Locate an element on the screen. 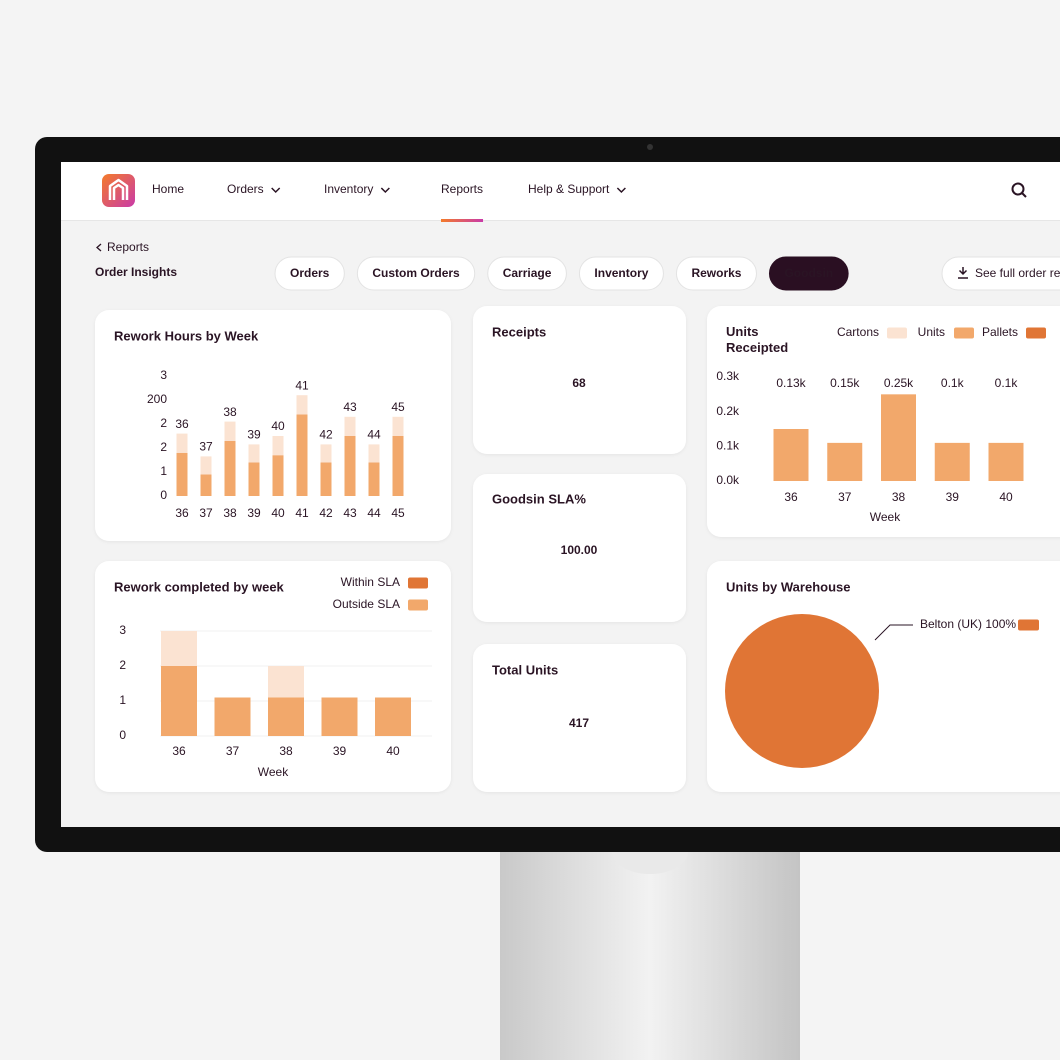 This screenshot has width=1060, height=1060. kpi-title: Receipts is located at coordinates (519, 331).